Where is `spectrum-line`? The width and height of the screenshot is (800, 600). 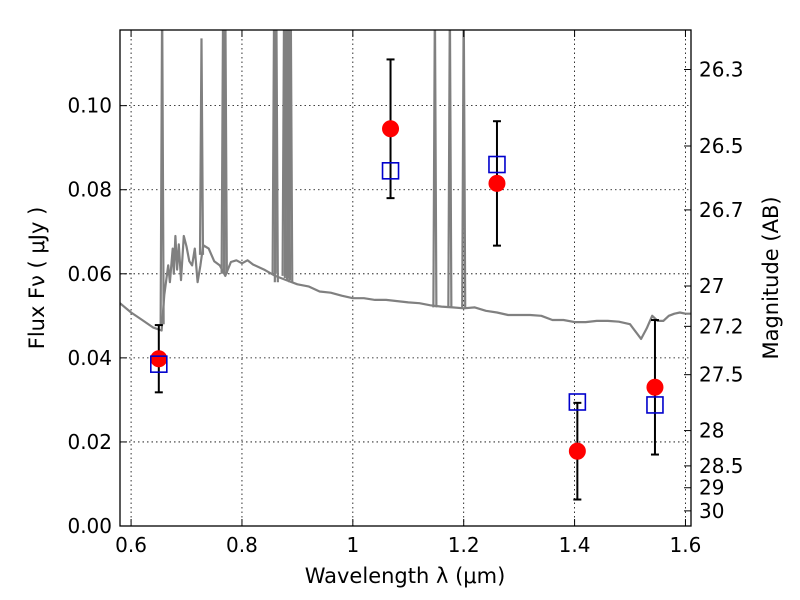
spectrum-line is located at coordinates (405, 287).